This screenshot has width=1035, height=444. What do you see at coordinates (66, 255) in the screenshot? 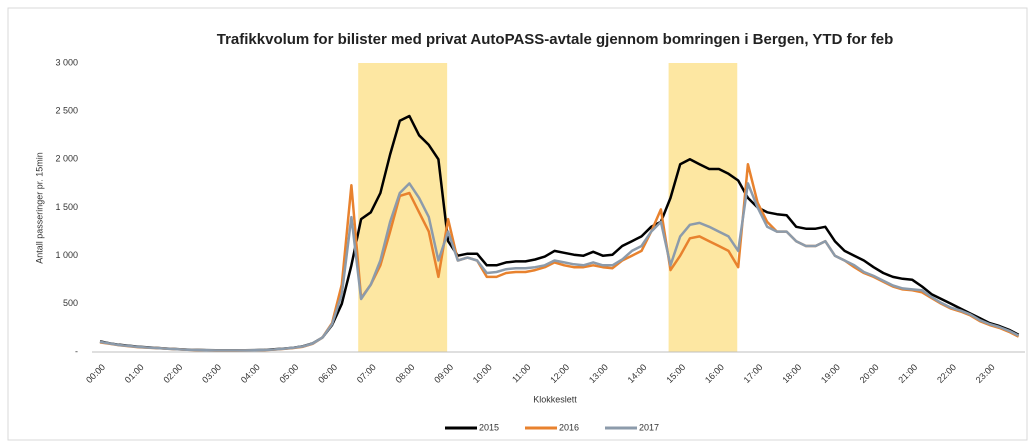
I see `y-tick-label: 1 000` at bounding box center [66, 255].